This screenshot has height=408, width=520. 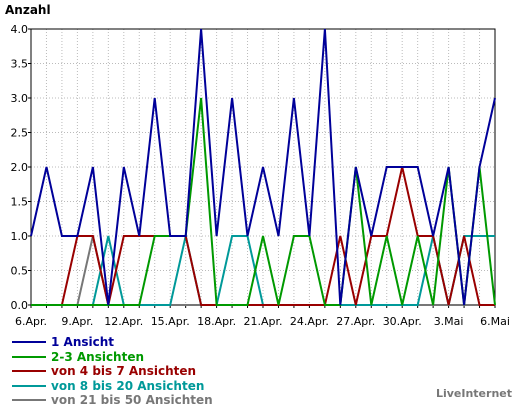 I want to click on y-tick-label: 4.0, so click(x=20, y=29).